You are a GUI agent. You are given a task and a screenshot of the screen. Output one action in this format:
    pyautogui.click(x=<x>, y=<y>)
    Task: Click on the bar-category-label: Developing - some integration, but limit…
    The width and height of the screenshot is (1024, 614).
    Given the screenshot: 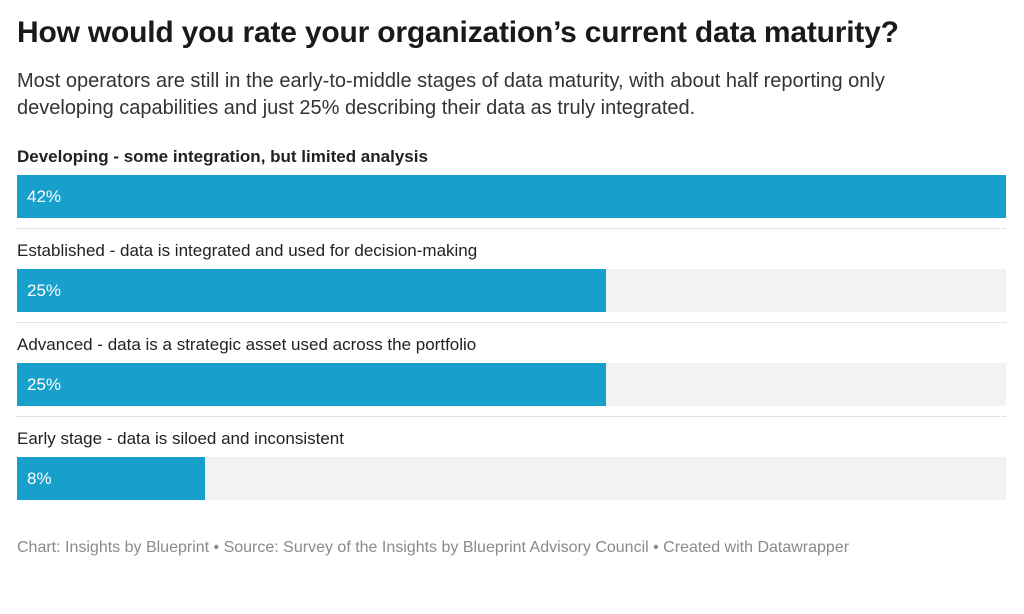 What is the action you would take?
    pyautogui.click(x=222, y=156)
    